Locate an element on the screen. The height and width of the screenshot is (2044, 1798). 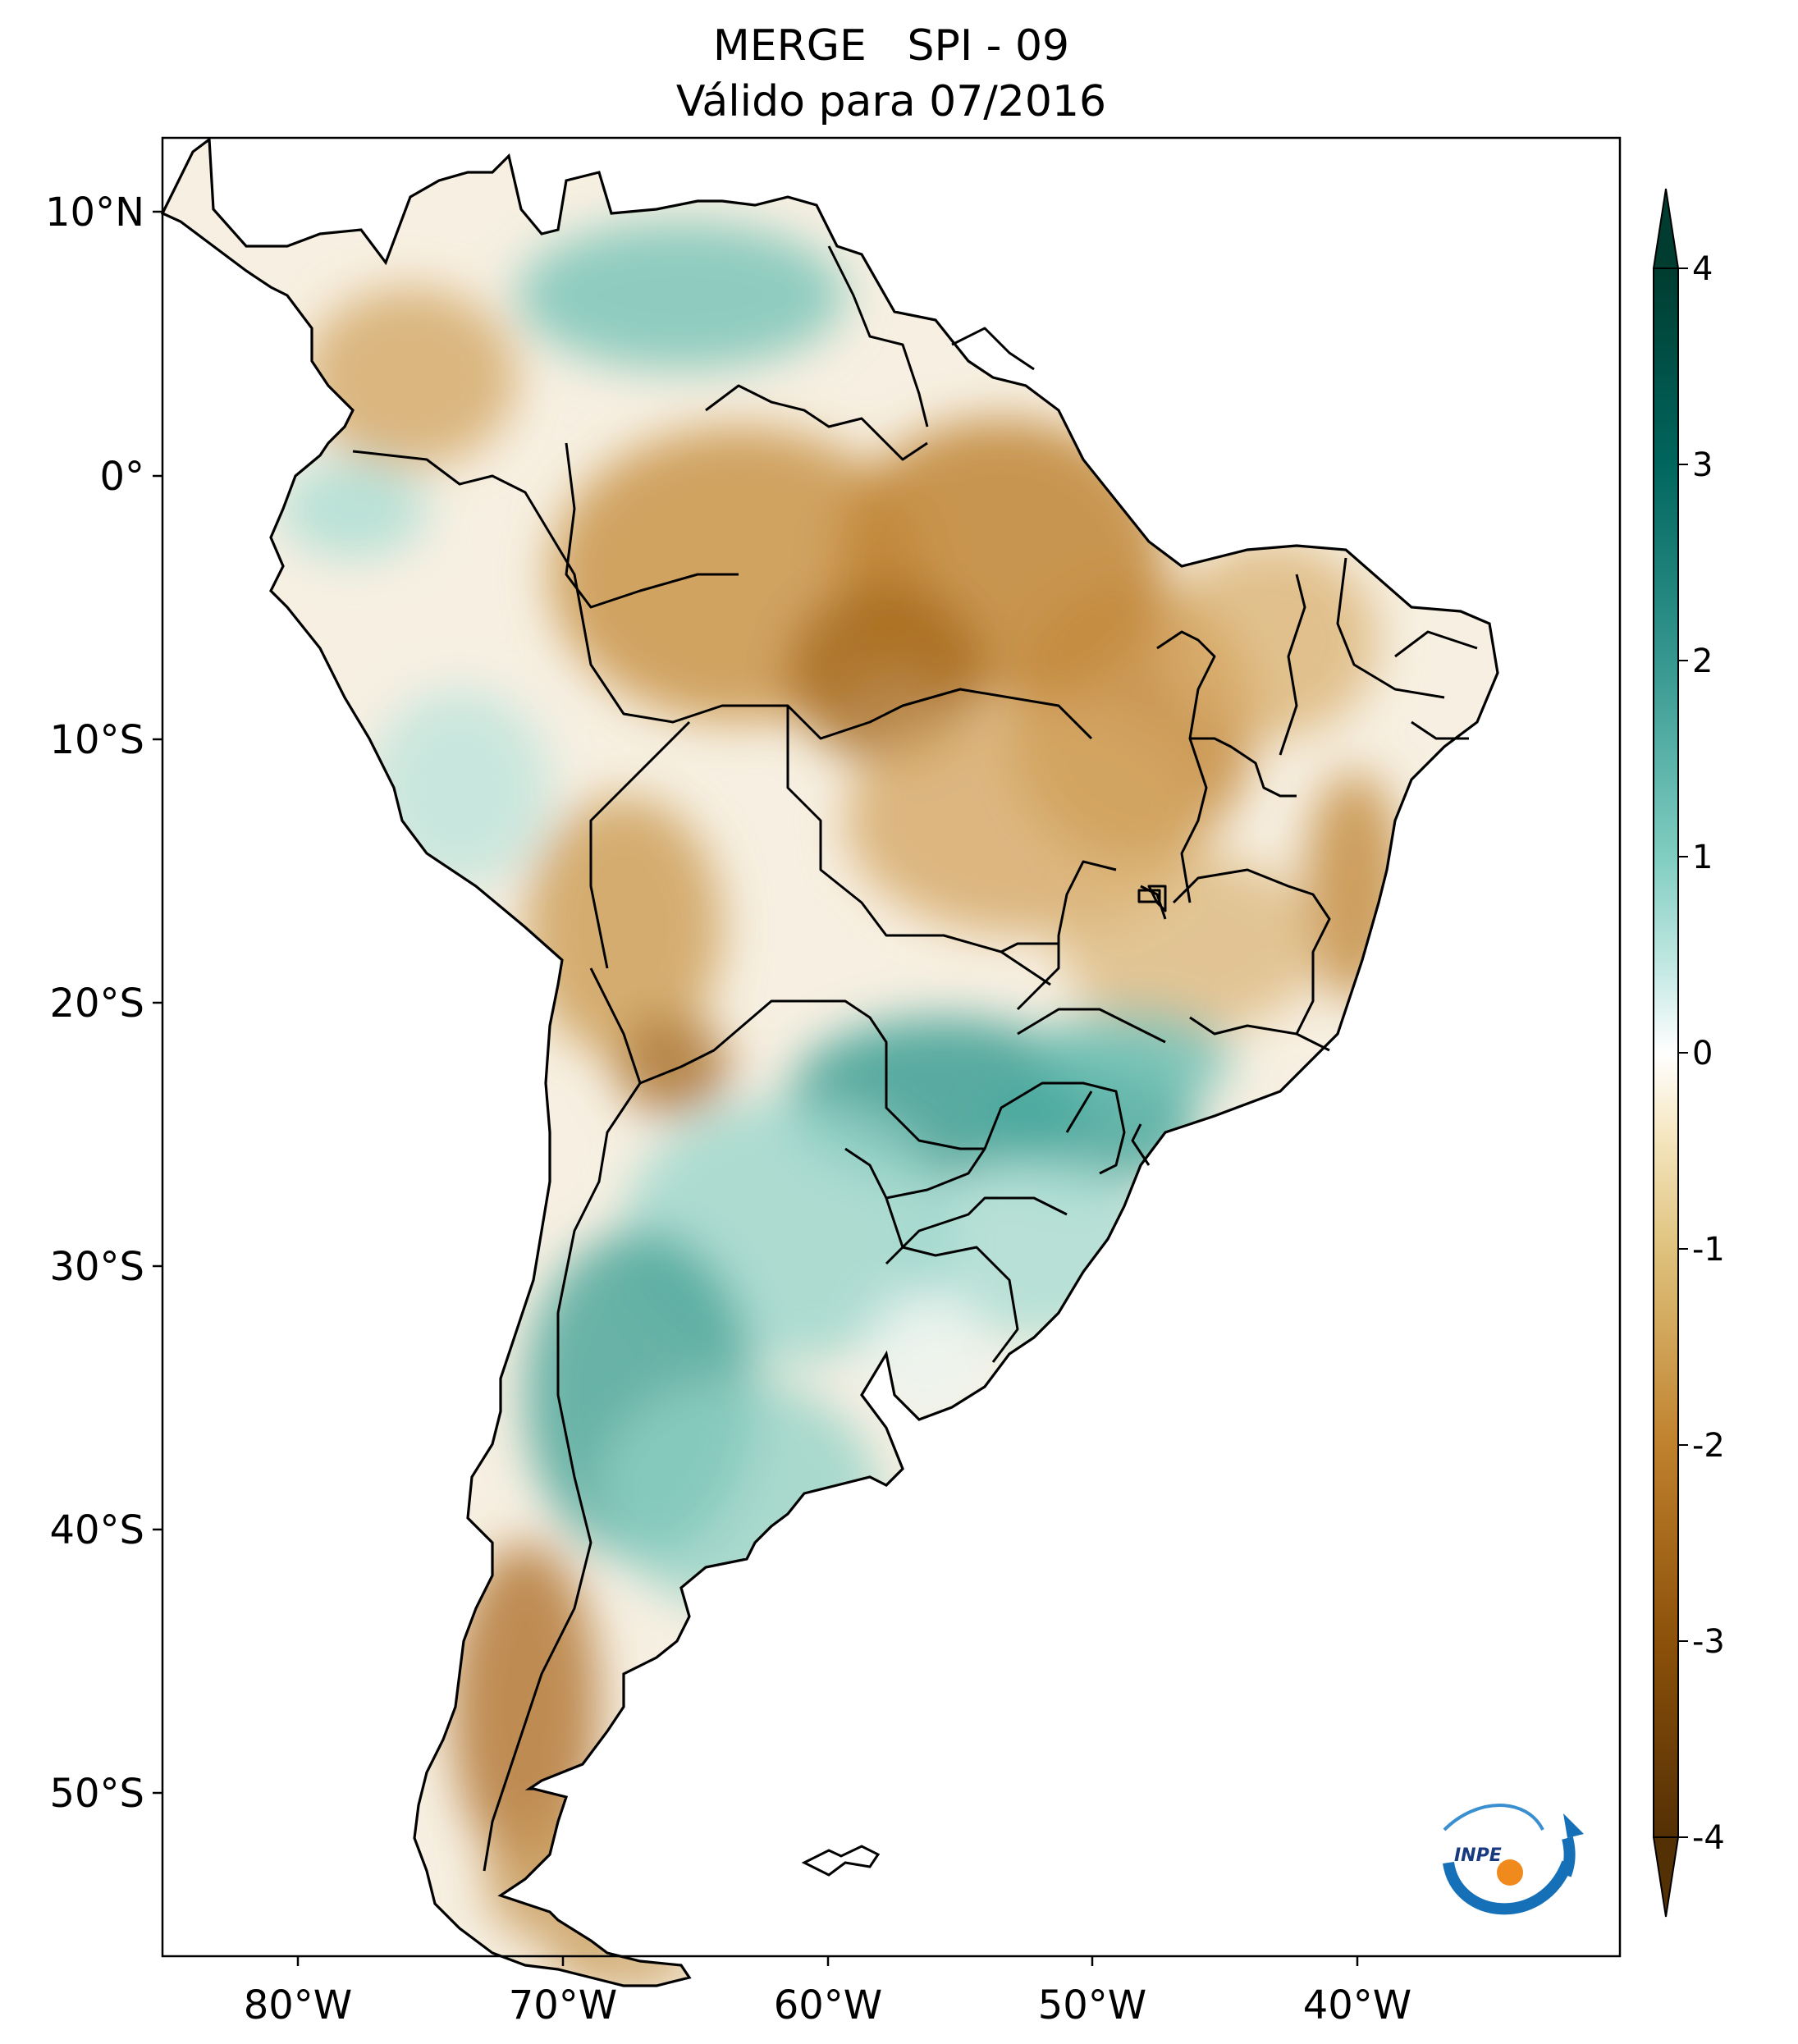
chart-subtitle: Válido para 07/2016 is located at coordinates (891, 101).